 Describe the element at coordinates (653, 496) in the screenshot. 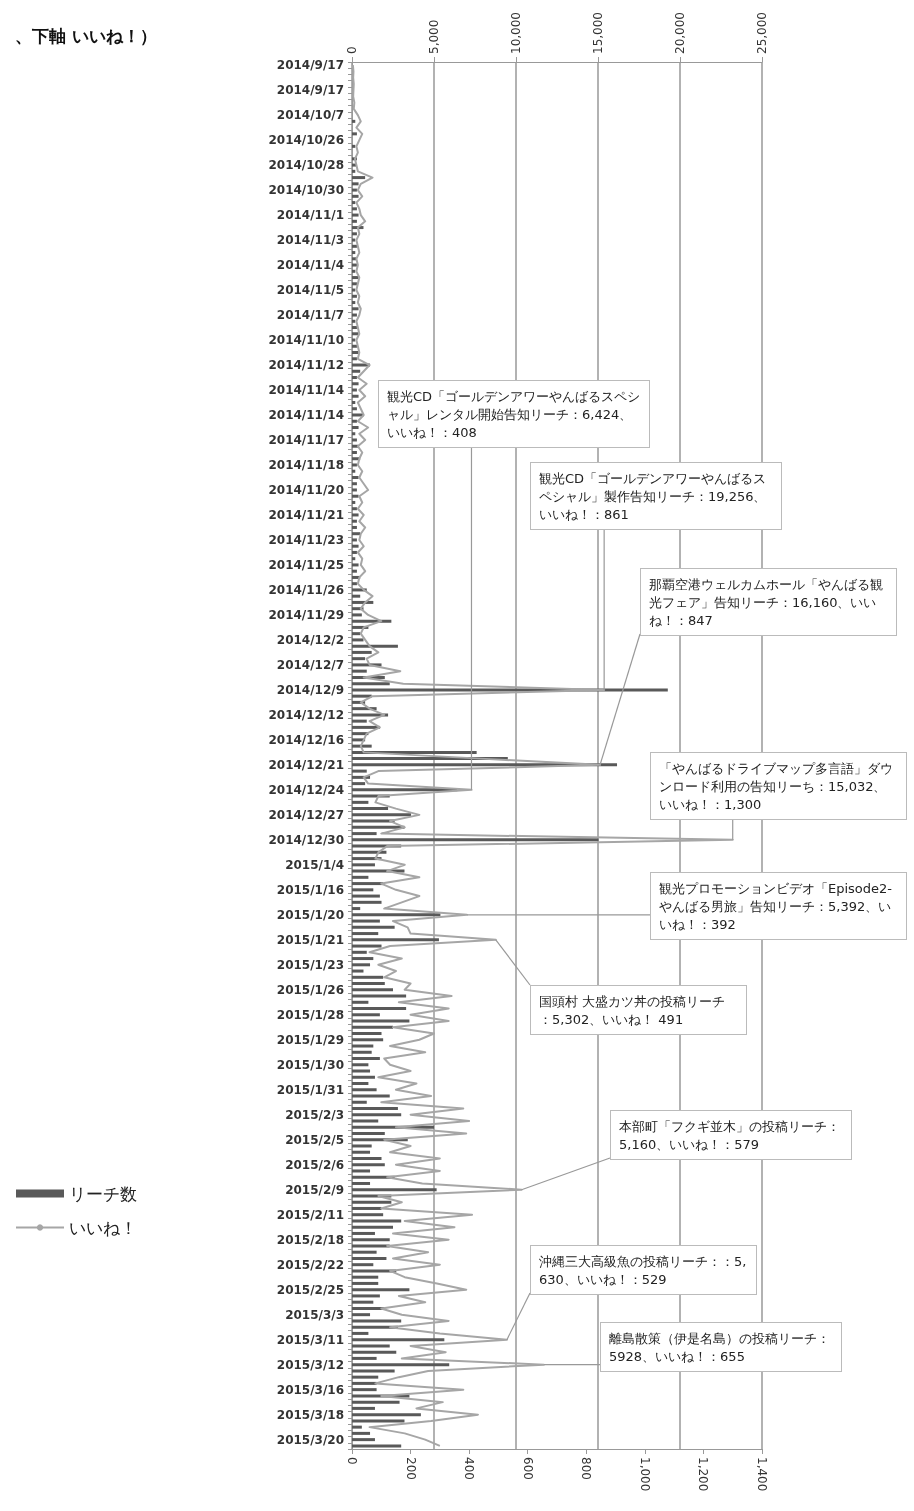

I see `annotation: 観光CD「ゴールデンアワーやんばるスペシャル」製作告知リーチ：19,256、いいね！：861` at that location.